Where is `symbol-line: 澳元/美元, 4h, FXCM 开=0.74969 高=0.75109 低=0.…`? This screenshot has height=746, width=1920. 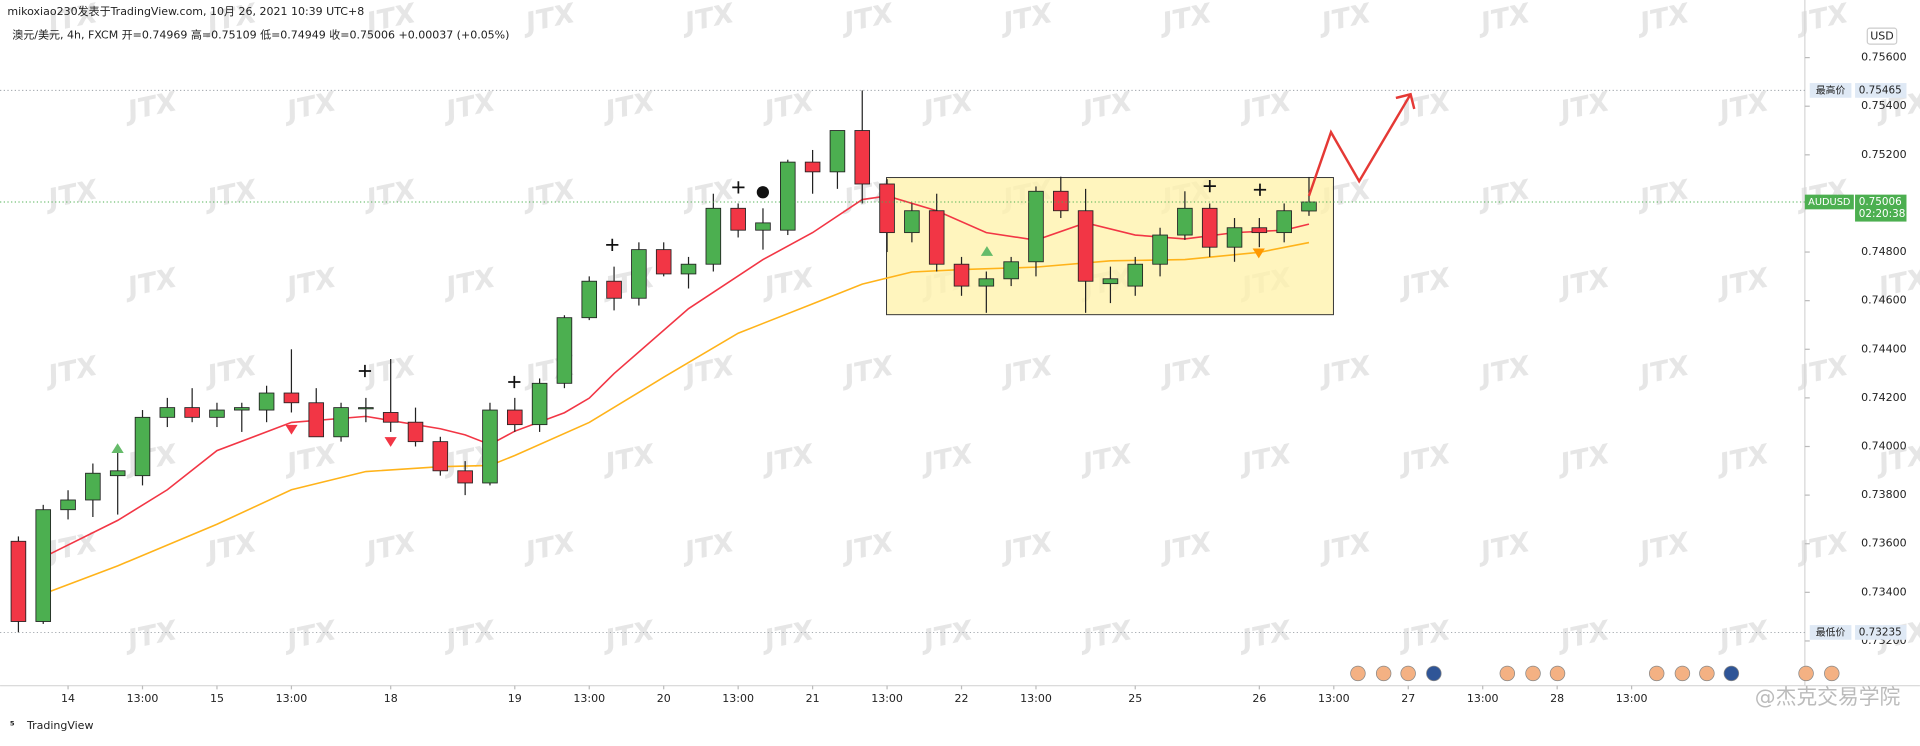 symbol-line: 澳元/美元, 4h, FXCM 开=0.74969 高=0.75109 低=0.… is located at coordinates (260, 35).